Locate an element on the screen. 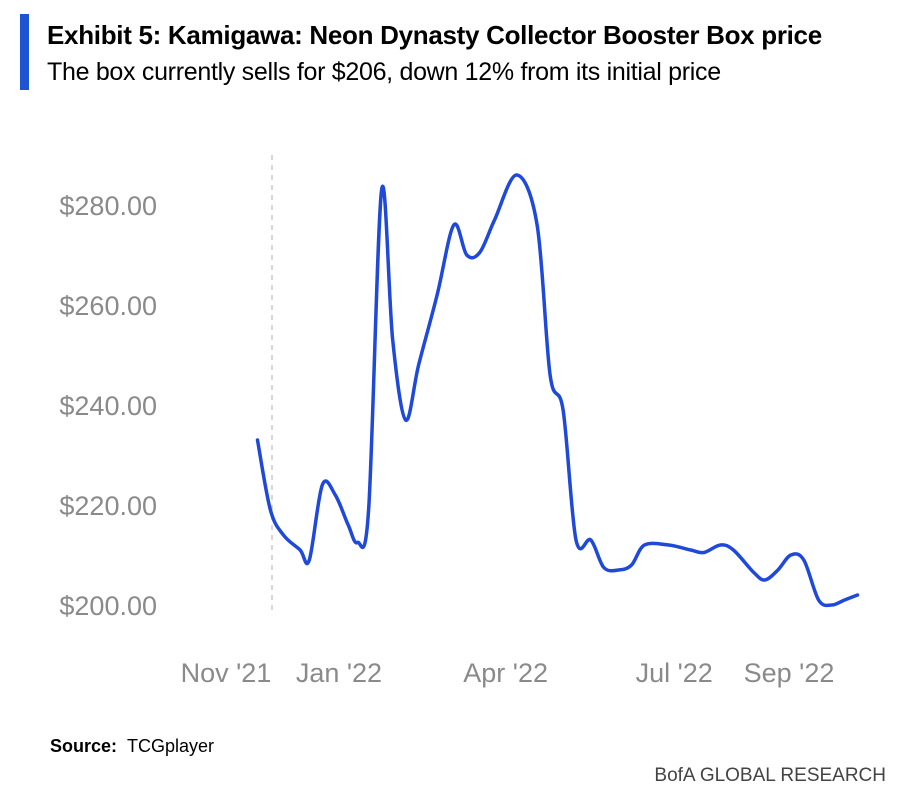  y-tick-label: $240.00 is located at coordinates (108, 406).